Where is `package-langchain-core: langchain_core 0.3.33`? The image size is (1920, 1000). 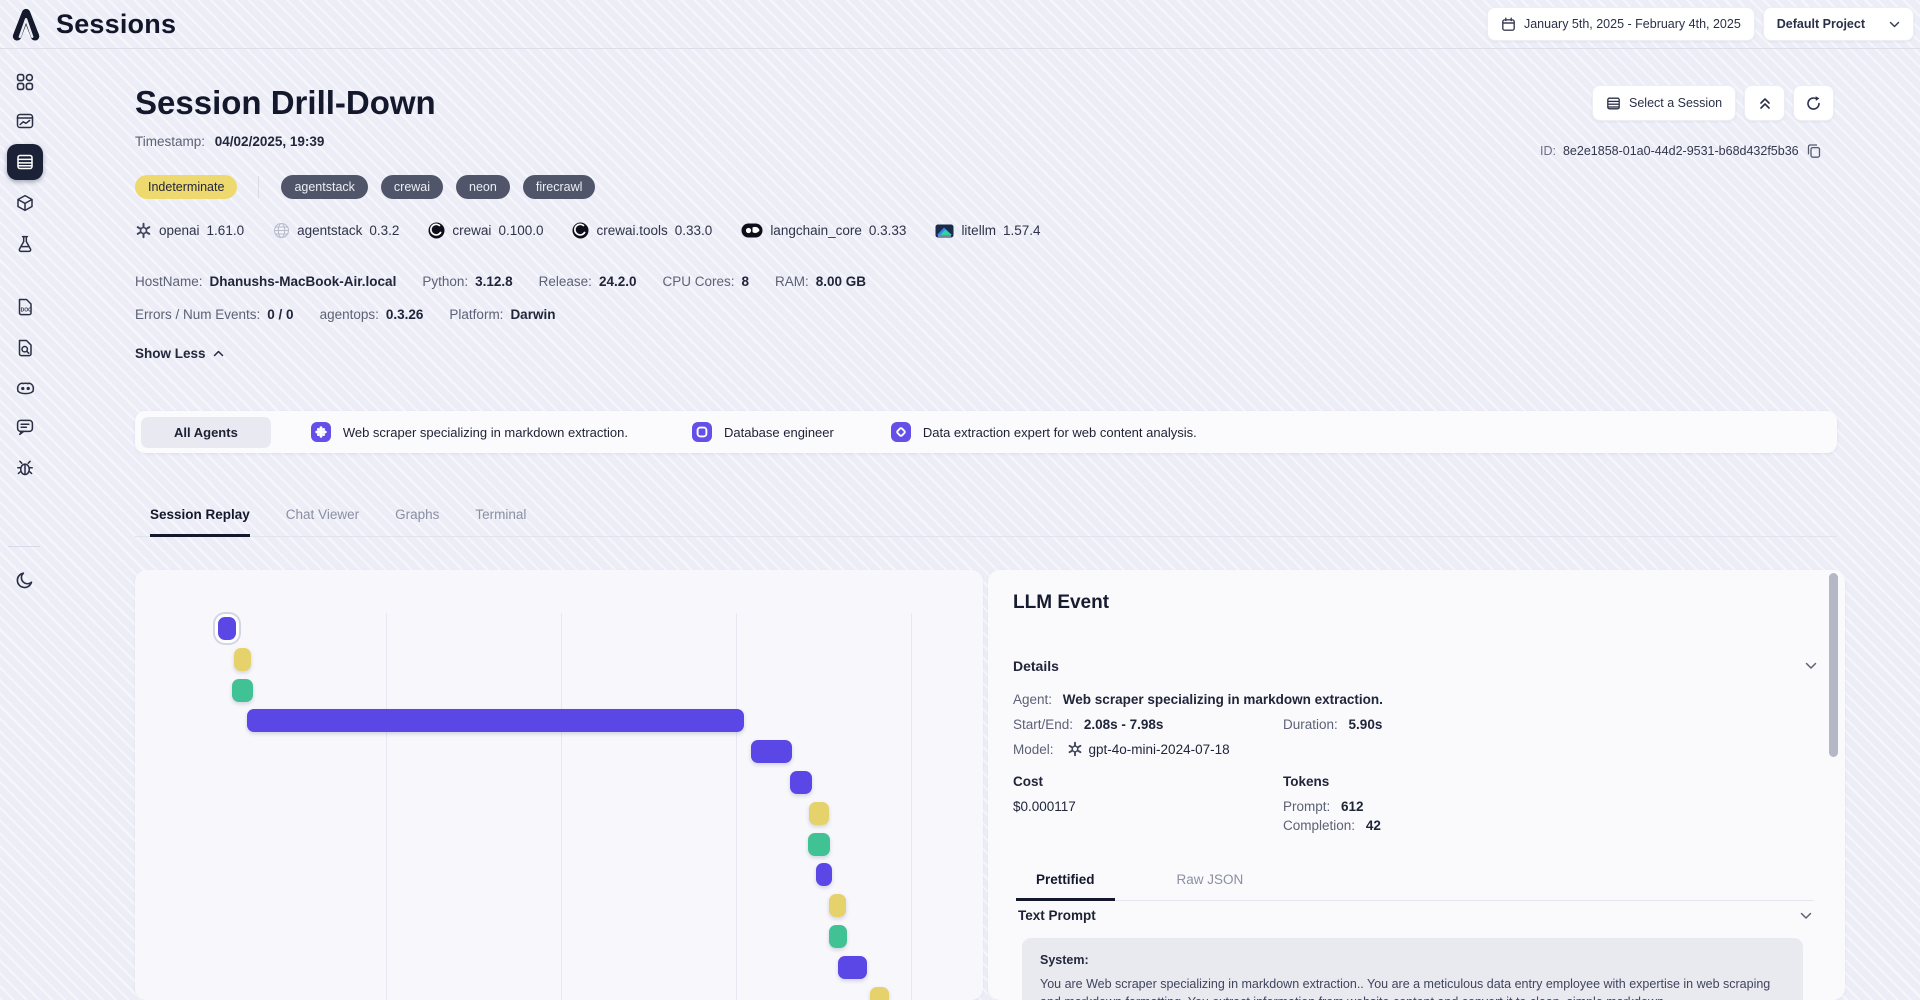
package-langchain-core: langchain_core 0.3.33 is located at coordinates (823, 230).